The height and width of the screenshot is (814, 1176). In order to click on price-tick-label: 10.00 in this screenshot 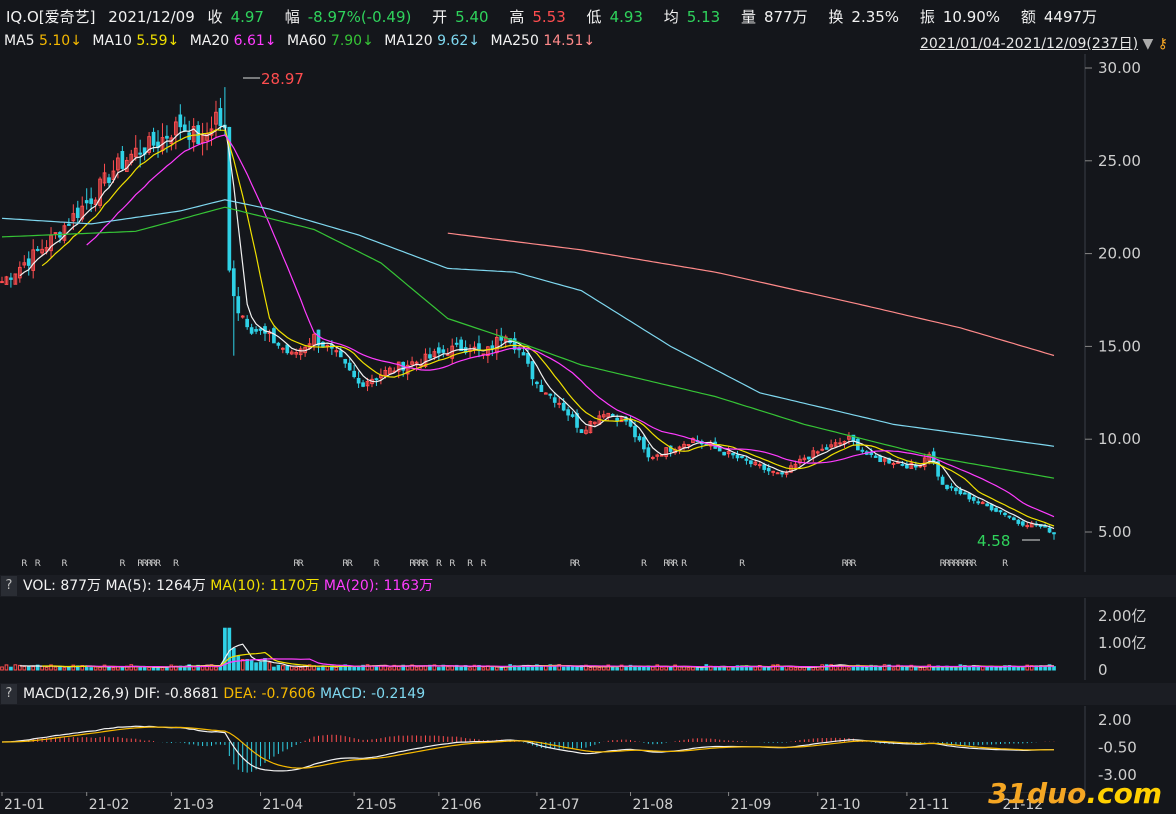, I will do `click(1119, 439)`.